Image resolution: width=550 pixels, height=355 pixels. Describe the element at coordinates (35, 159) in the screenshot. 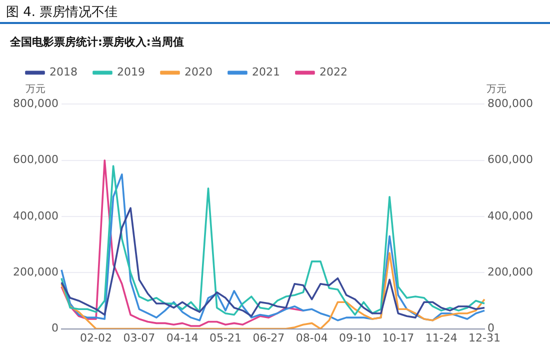

I see `y-tick-label: 600,000` at that location.